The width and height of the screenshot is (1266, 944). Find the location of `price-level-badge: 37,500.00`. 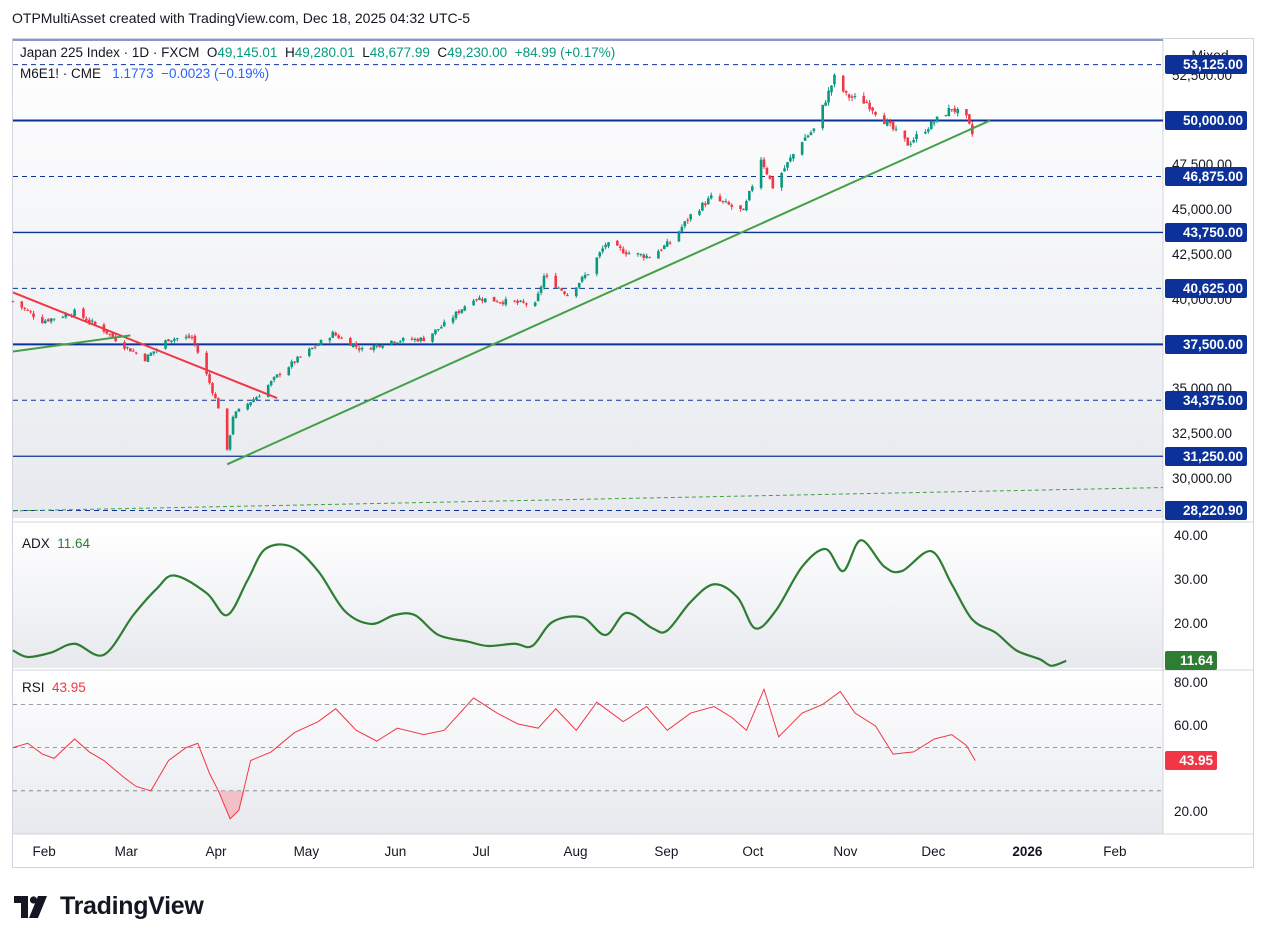

price-level-badge: 37,500.00 is located at coordinates (1206, 344).